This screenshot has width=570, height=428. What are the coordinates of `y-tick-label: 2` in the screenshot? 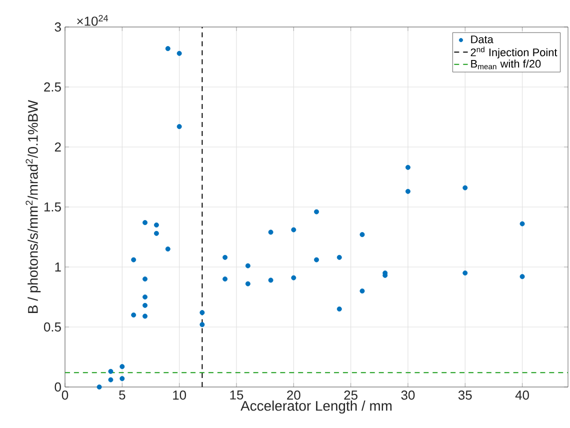 It's located at (57, 147).